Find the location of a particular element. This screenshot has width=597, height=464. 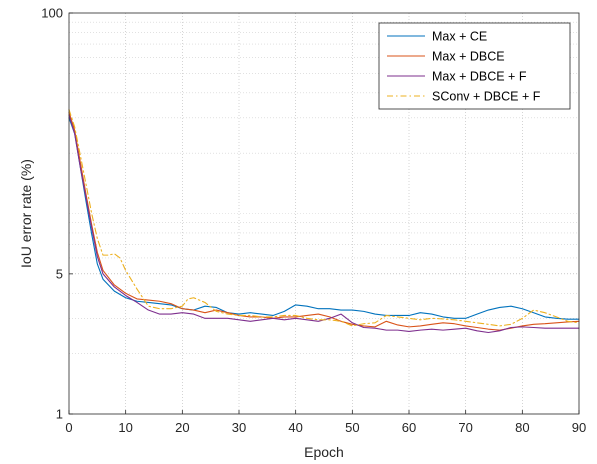

y-tick-label: 100 is located at coordinates (52, 13).